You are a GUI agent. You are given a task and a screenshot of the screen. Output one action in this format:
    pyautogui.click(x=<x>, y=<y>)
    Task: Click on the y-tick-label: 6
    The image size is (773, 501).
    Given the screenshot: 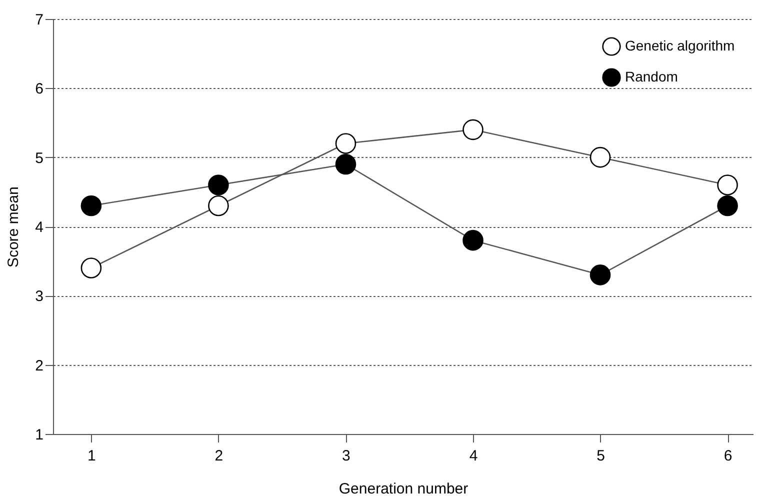 What is the action you would take?
    pyautogui.click(x=39, y=89)
    